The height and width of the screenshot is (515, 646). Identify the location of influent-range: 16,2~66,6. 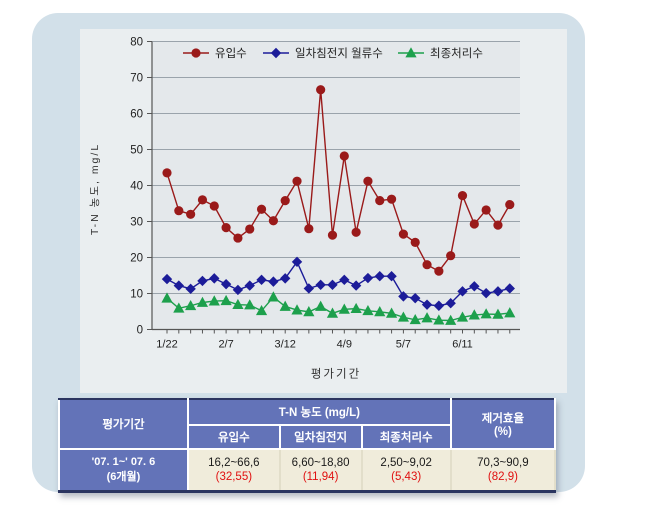
(234, 463).